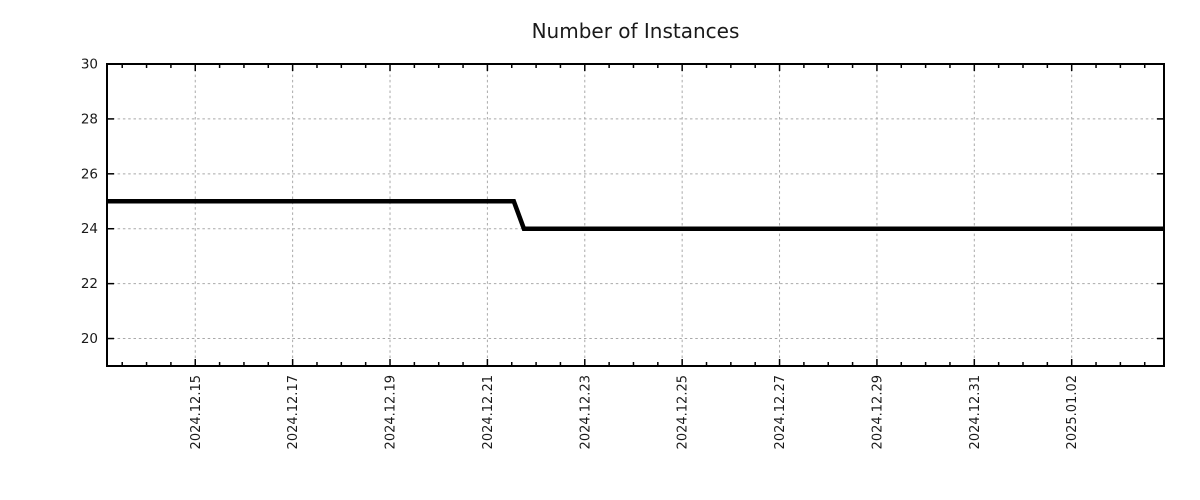  What do you see at coordinates (293, 412) in the screenshot?
I see `x-tick-label: 2024.12.17` at bounding box center [293, 412].